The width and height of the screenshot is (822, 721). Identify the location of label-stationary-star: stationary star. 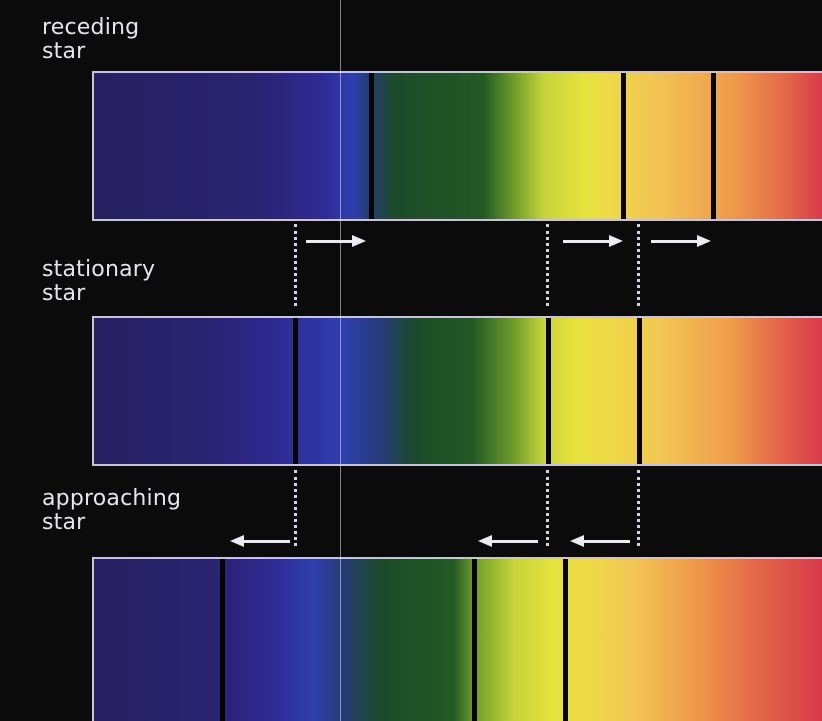
(99, 281).